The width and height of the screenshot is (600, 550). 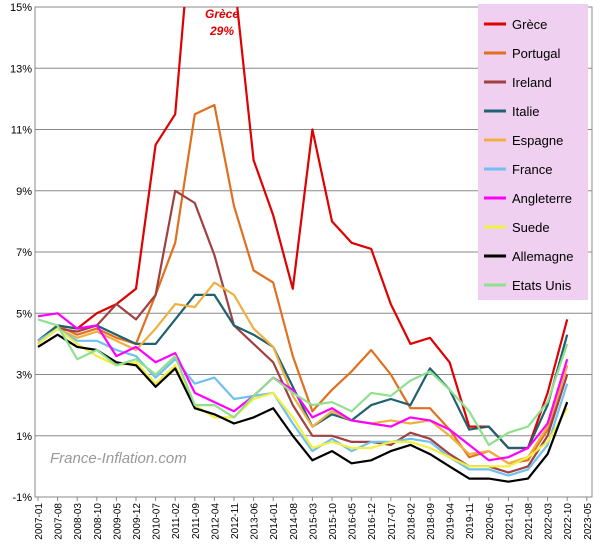 What do you see at coordinates (333, 521) in the screenshot?
I see `x-tick-label: 2015-10` at bounding box center [333, 521].